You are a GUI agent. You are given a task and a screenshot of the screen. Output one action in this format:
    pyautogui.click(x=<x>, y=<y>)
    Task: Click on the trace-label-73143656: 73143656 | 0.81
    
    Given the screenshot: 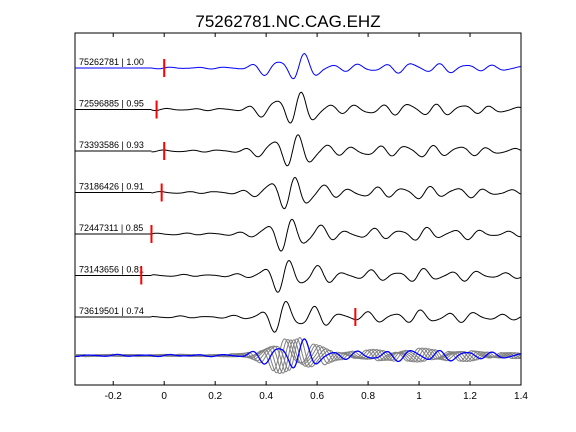 What is the action you would take?
    pyautogui.click(x=111, y=270)
    